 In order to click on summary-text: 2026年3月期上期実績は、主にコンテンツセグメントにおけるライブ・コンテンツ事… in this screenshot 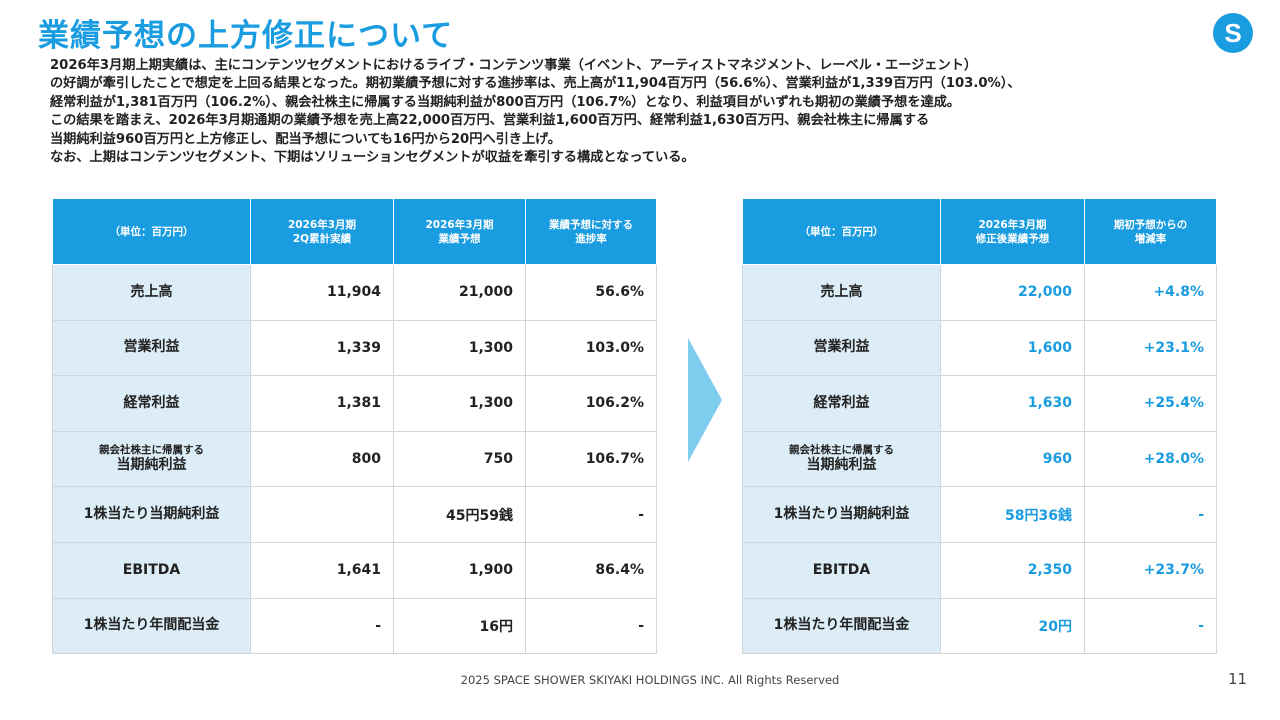, I will do `click(650, 112)`.